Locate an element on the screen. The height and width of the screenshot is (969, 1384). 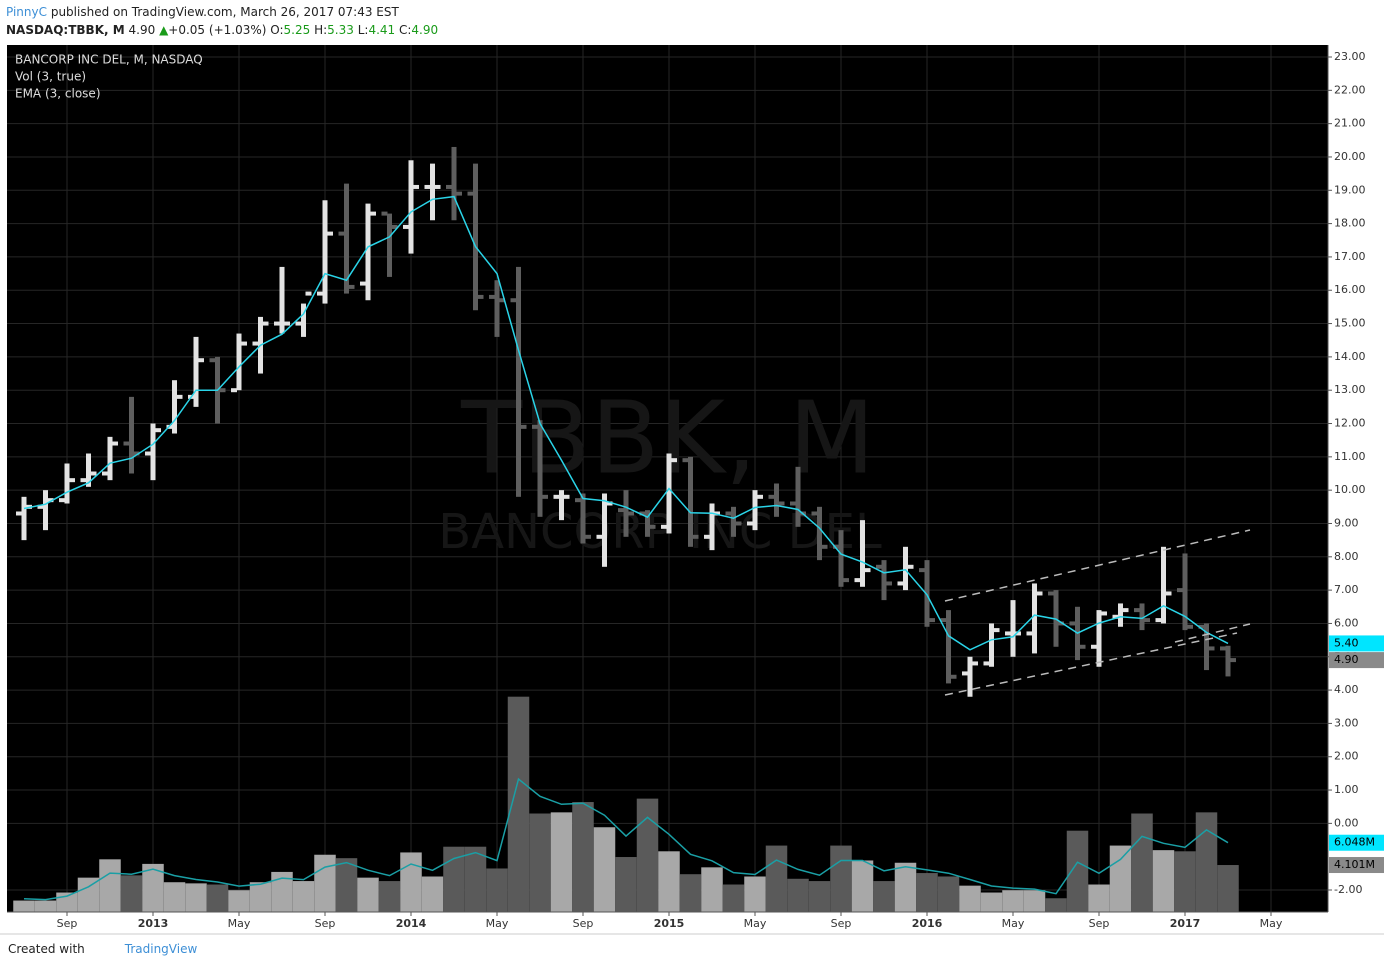
y-tick-label: 12.00 is located at coordinates (1350, 423).